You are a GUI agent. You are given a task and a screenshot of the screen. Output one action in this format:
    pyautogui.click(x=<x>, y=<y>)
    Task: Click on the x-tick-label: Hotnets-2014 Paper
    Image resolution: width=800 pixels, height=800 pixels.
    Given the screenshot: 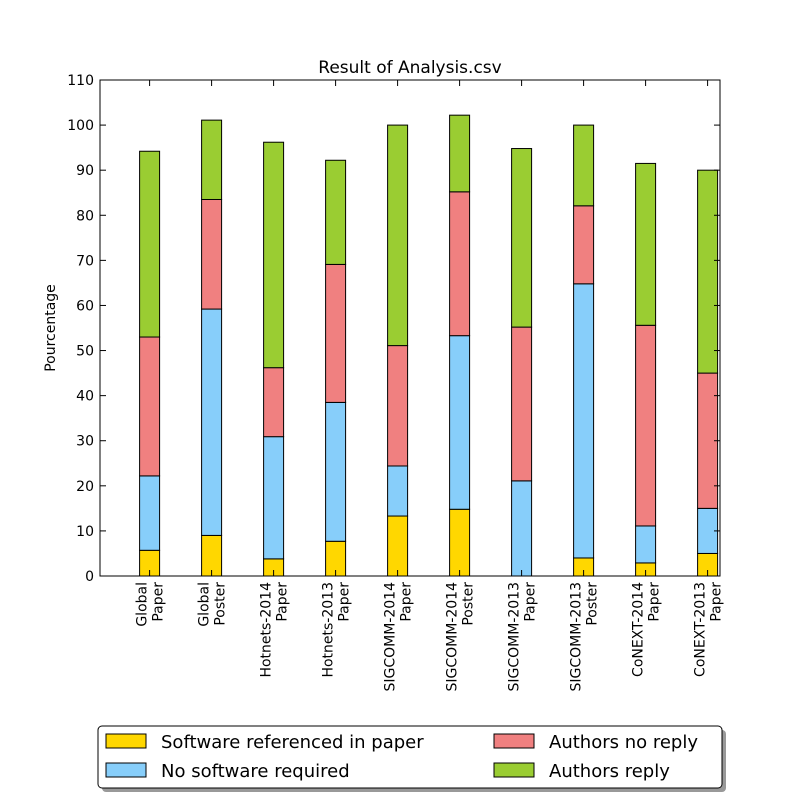 What is the action you would take?
    pyautogui.click(x=275, y=630)
    